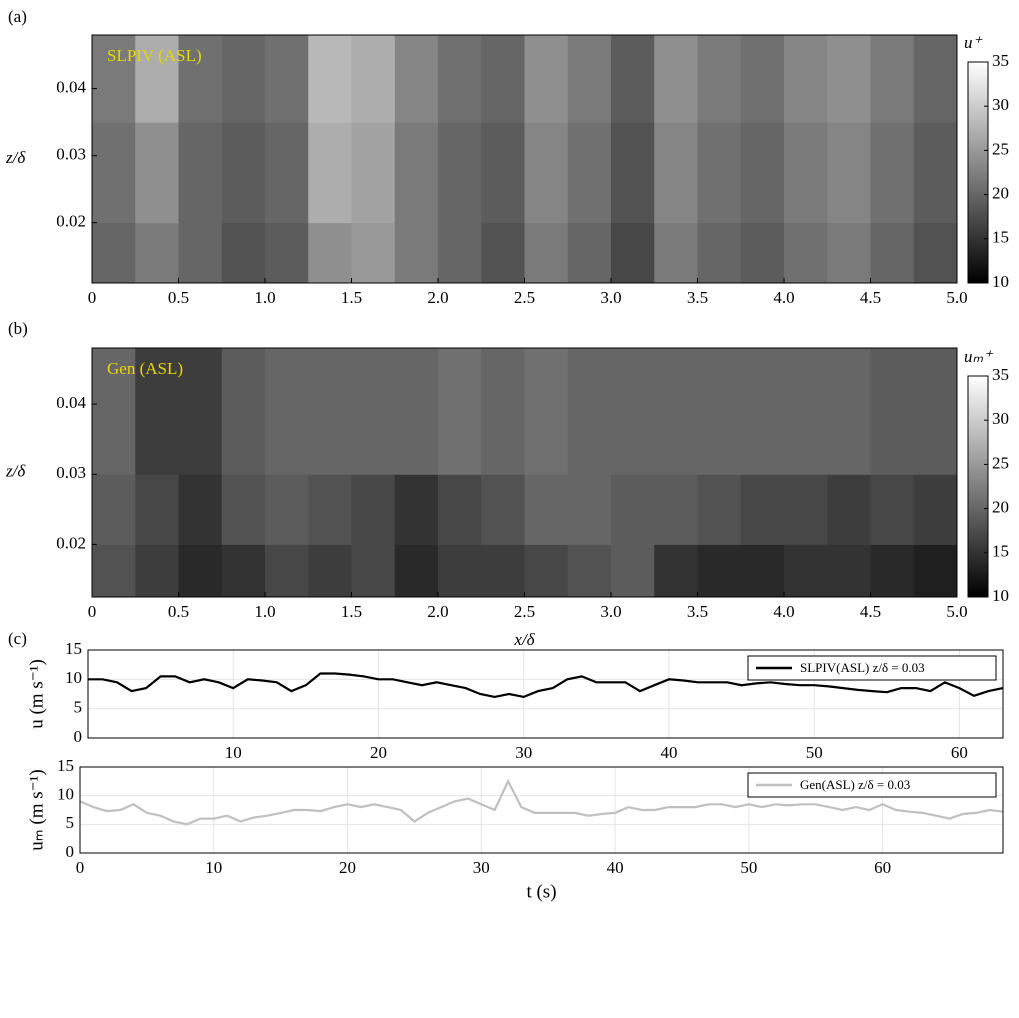  Describe the element at coordinates (524, 639) in the screenshot. I see `x-axis-label: x/δ` at that location.